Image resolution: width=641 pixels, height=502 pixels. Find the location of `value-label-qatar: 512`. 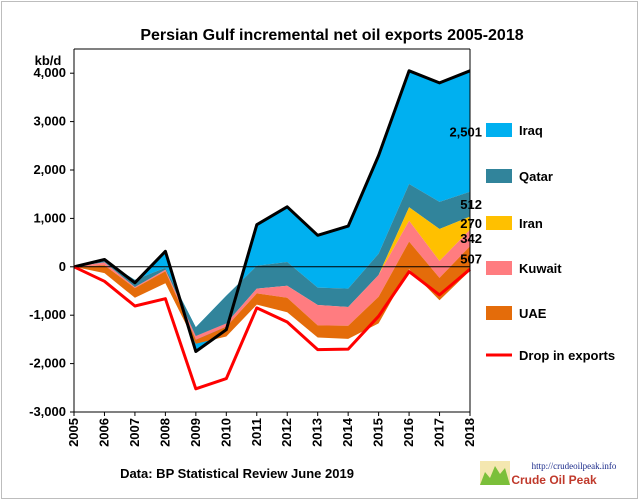

value-label-qatar: 512 is located at coordinates (471, 204).